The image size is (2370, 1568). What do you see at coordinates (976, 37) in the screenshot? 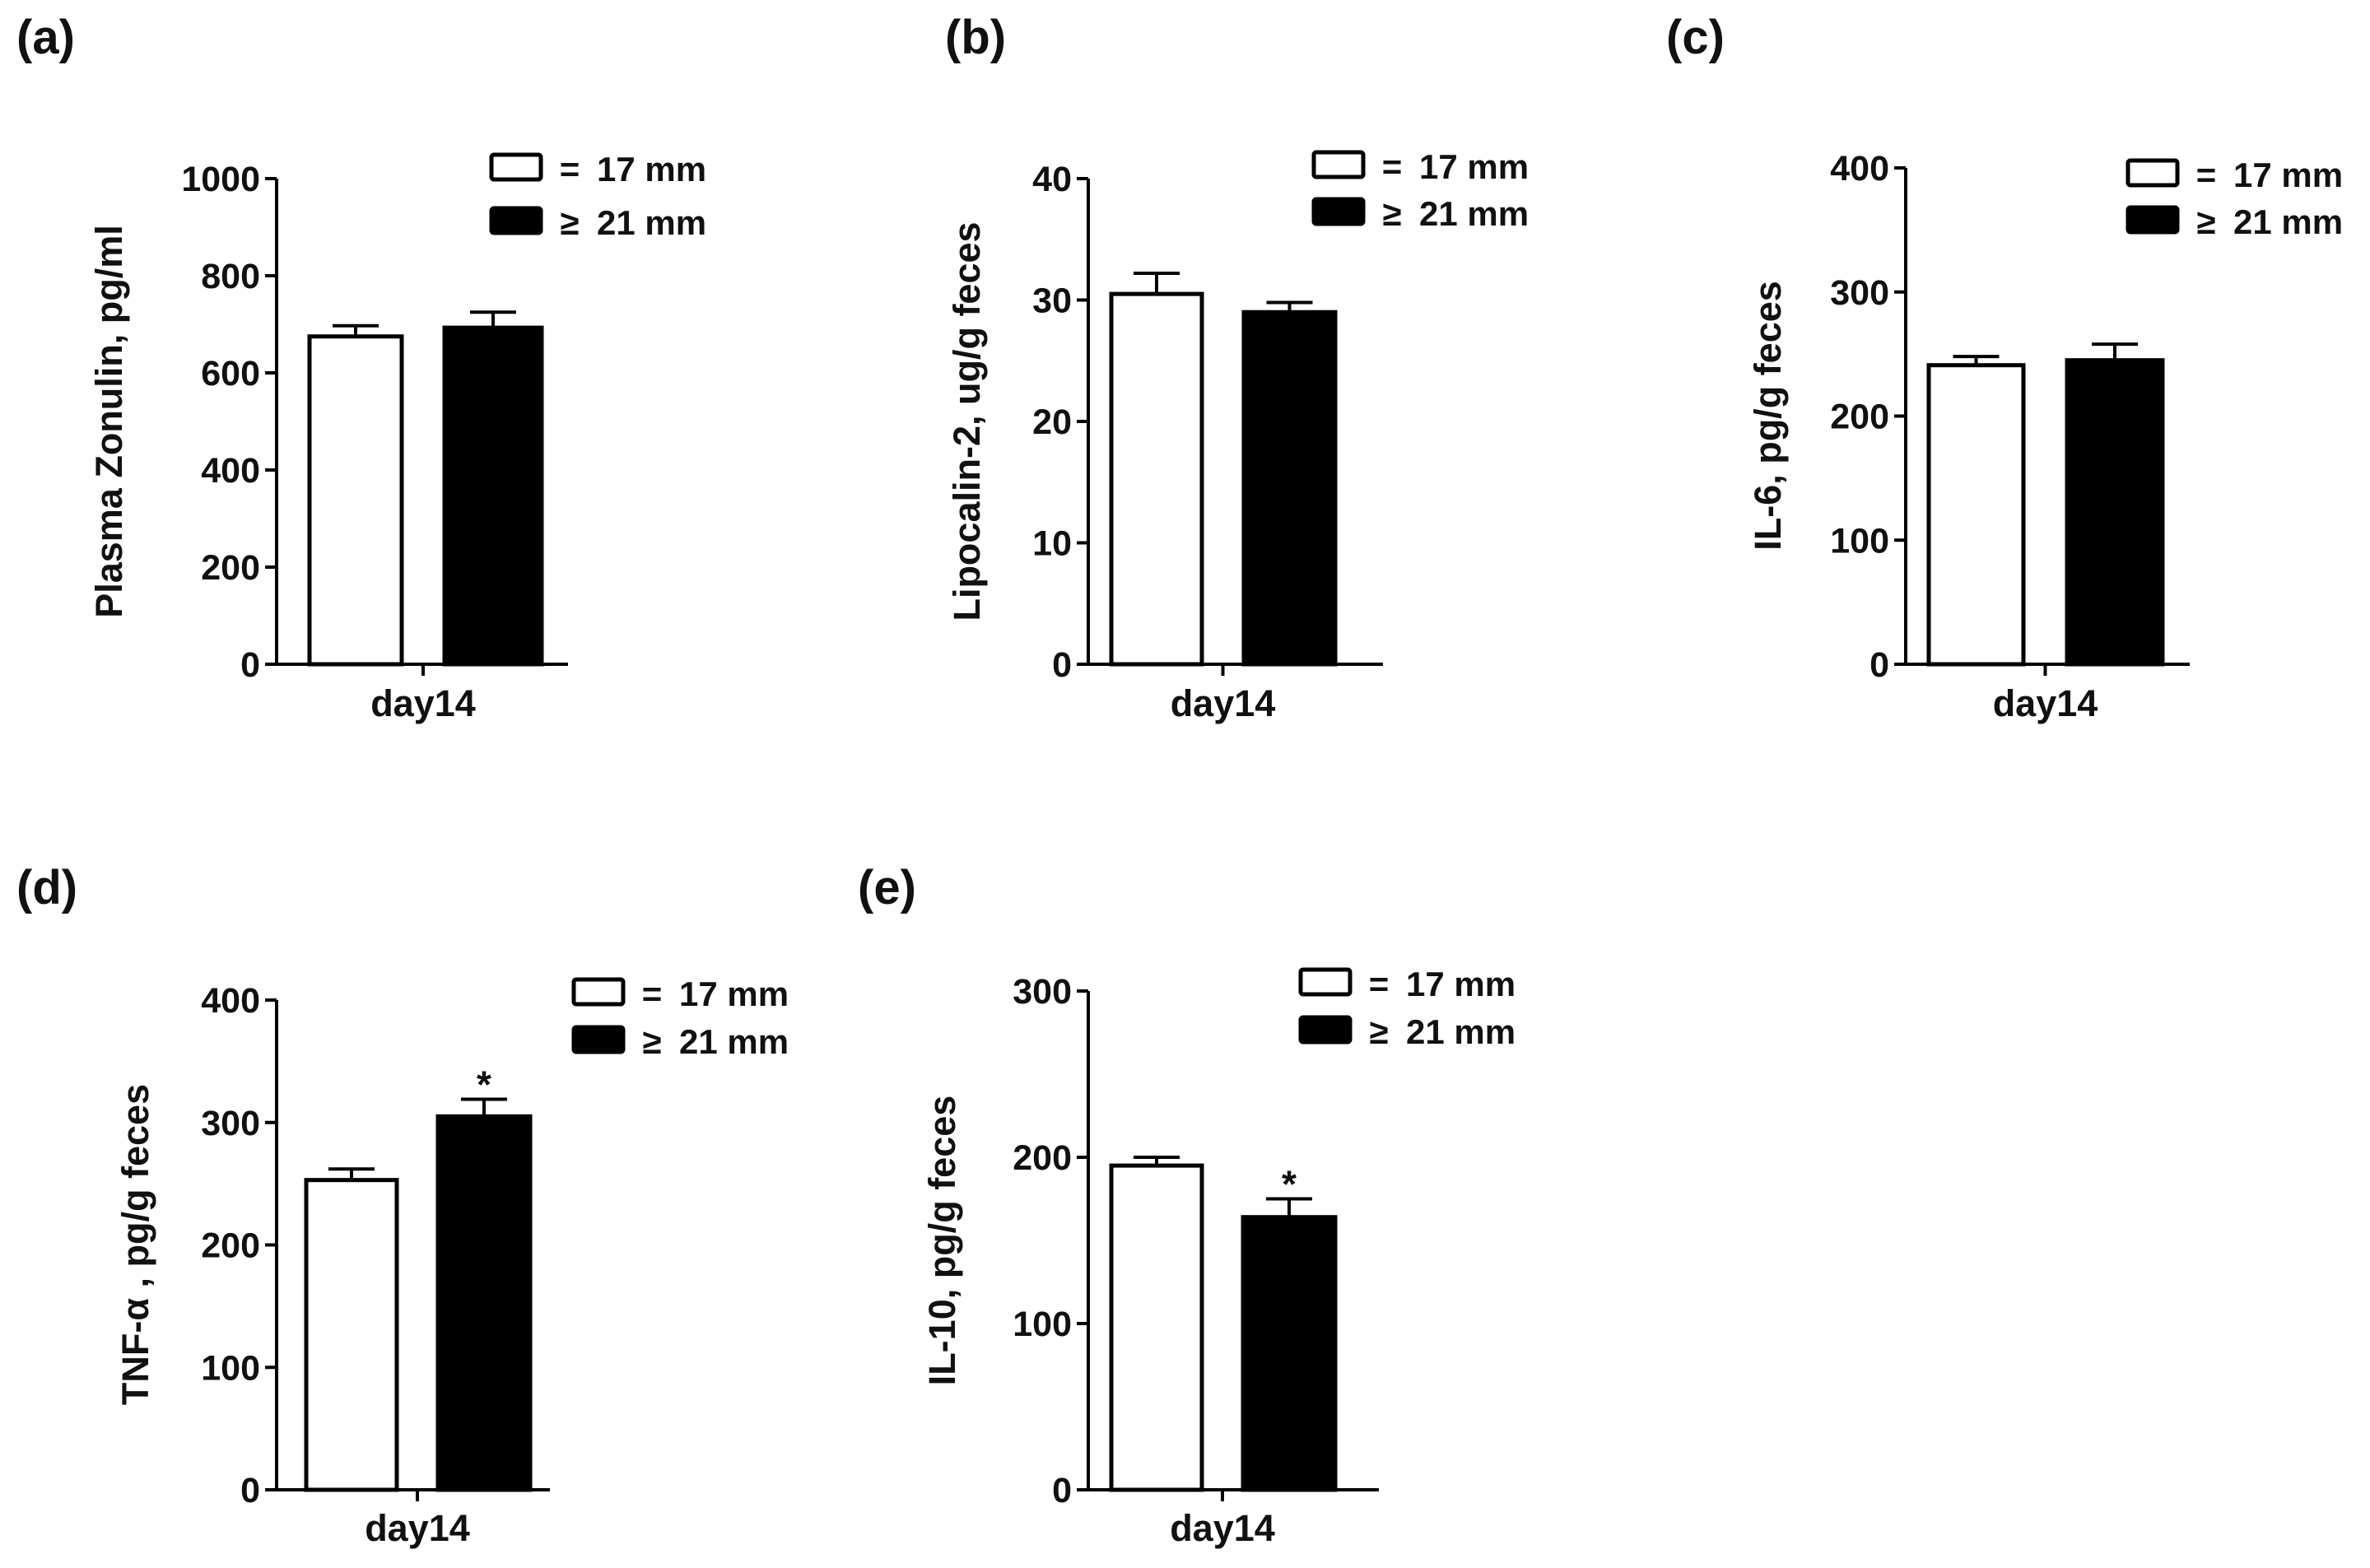
I see `panel-label: (b)` at bounding box center [976, 37].